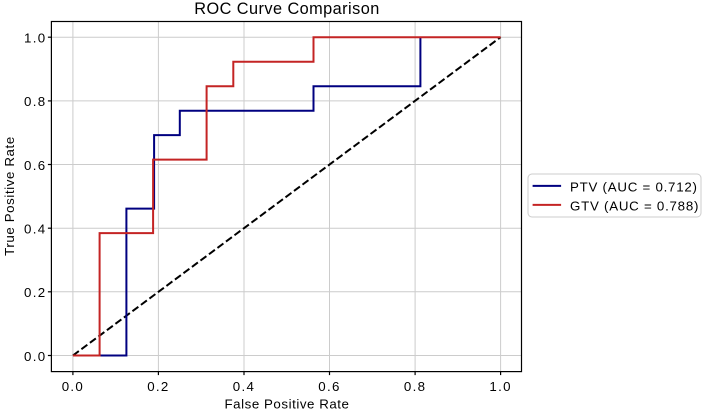 The height and width of the screenshot is (414, 706). What do you see at coordinates (286, 9) in the screenshot?
I see `svg-text: ROC Curve Comparison` at bounding box center [286, 9].